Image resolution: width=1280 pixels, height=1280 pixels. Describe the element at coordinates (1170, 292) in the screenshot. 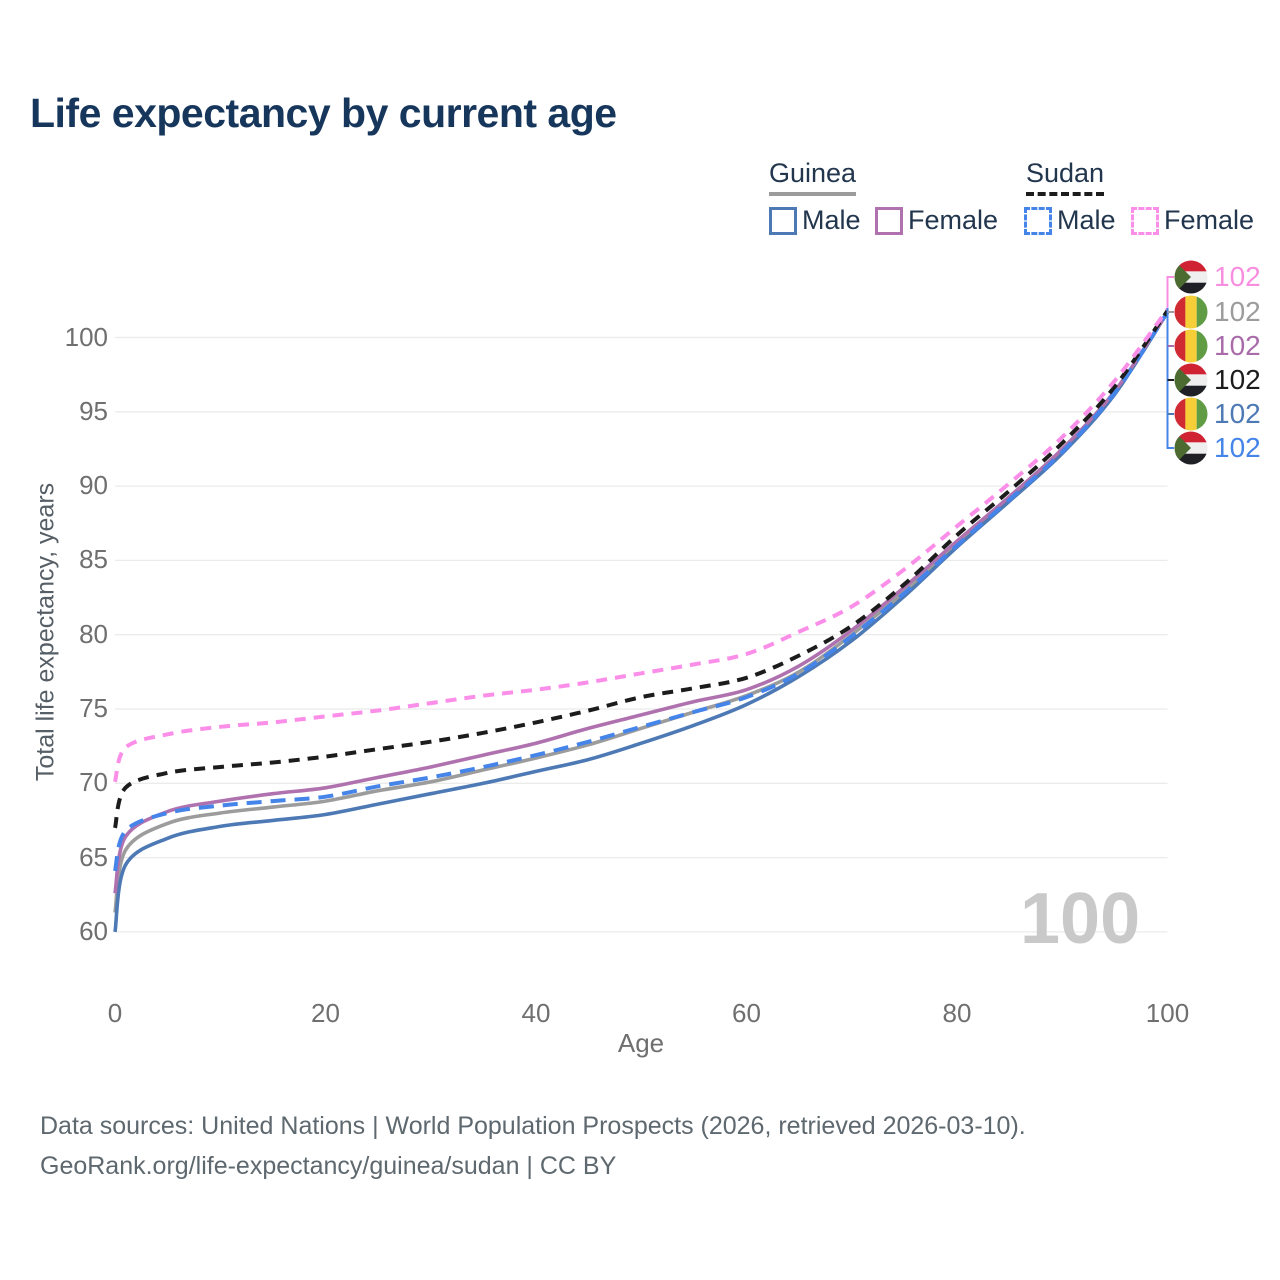

I see `leader-line-pink` at that location.